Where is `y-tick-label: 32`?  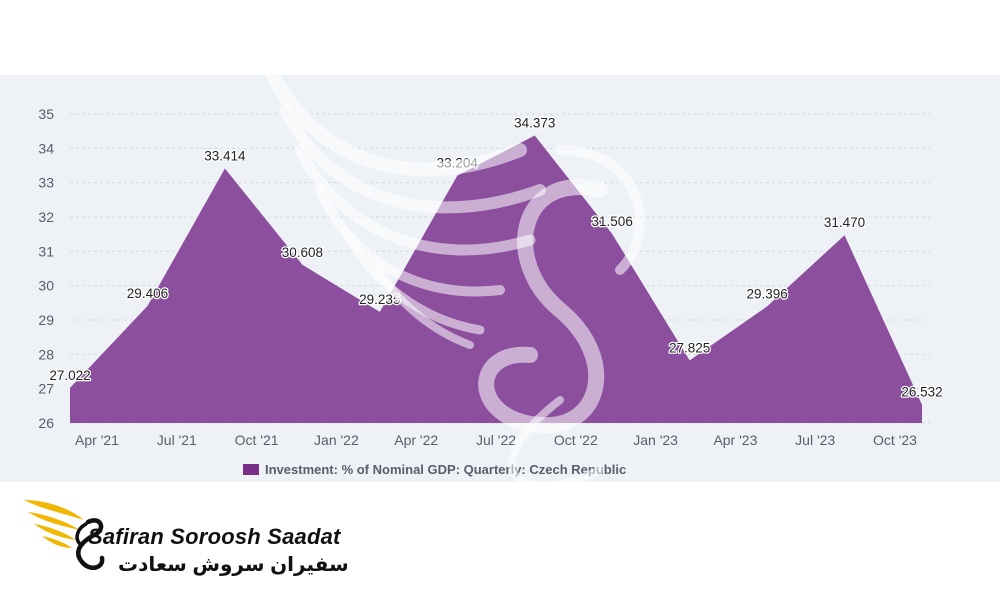 y-tick-label: 32 is located at coordinates (46, 217).